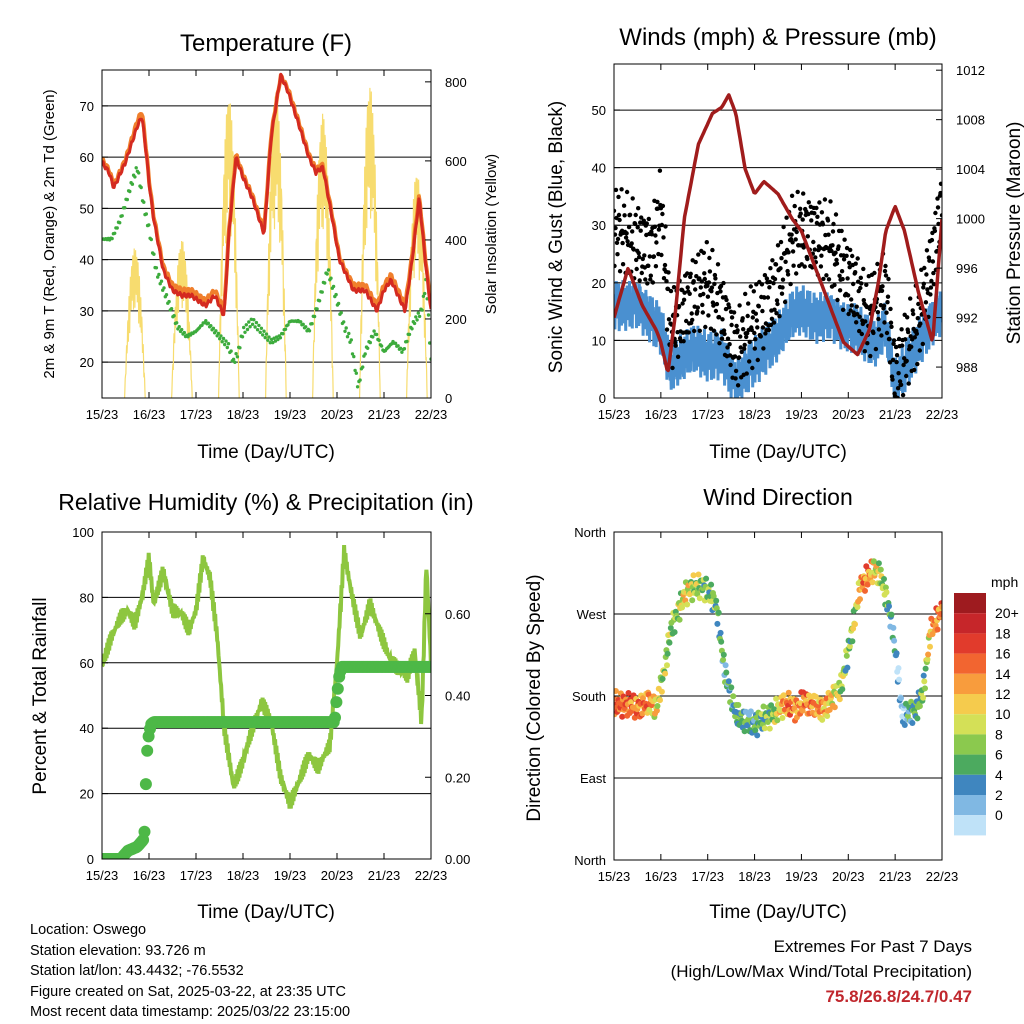 The image size is (1024, 1024). What do you see at coordinates (848, 414) in the screenshot?
I see `x-tick-label: 20/23` at bounding box center [848, 414].